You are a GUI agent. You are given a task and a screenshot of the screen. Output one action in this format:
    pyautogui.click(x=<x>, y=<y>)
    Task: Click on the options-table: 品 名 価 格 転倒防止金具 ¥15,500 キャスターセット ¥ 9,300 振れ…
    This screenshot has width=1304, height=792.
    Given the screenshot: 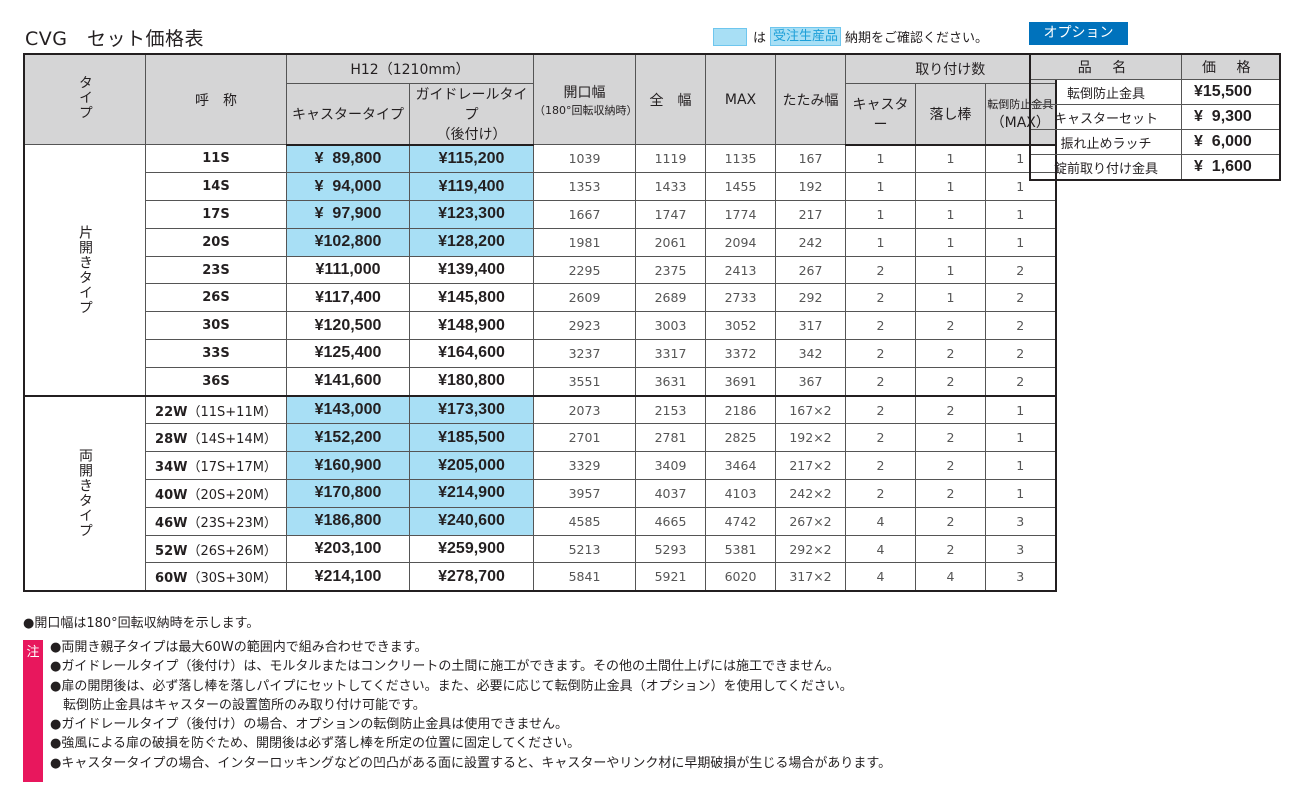 What is the action you would take?
    pyautogui.click(x=1155, y=117)
    